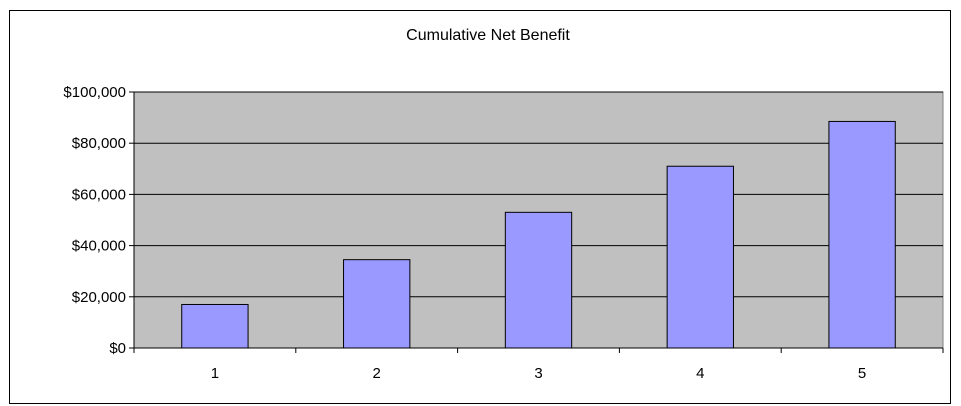 The width and height of the screenshot is (961, 406). I want to click on x-tick-label: 2, so click(377, 373).